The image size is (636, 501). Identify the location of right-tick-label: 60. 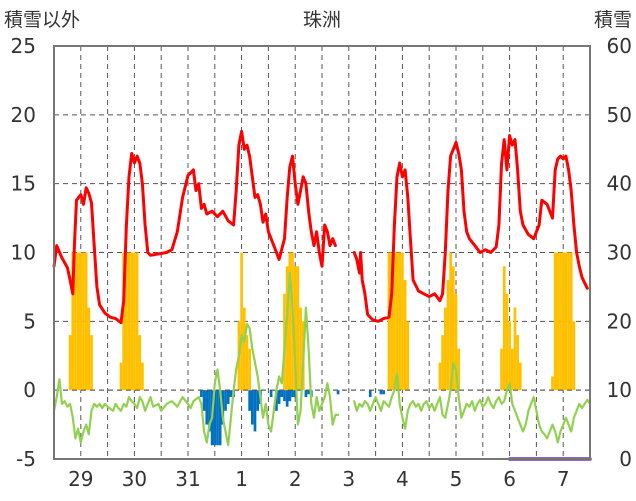
(619, 46).